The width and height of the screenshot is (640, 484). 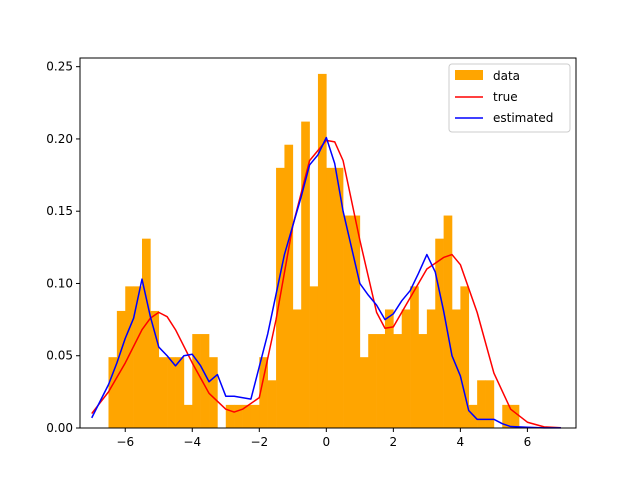 I want to click on x-tick-label: 6, so click(x=528, y=442).